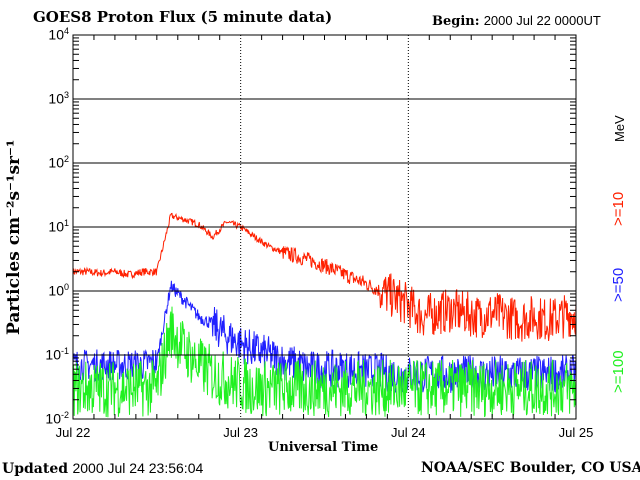  I want to click on legend-mev-unit: MeV, so click(619, 128).